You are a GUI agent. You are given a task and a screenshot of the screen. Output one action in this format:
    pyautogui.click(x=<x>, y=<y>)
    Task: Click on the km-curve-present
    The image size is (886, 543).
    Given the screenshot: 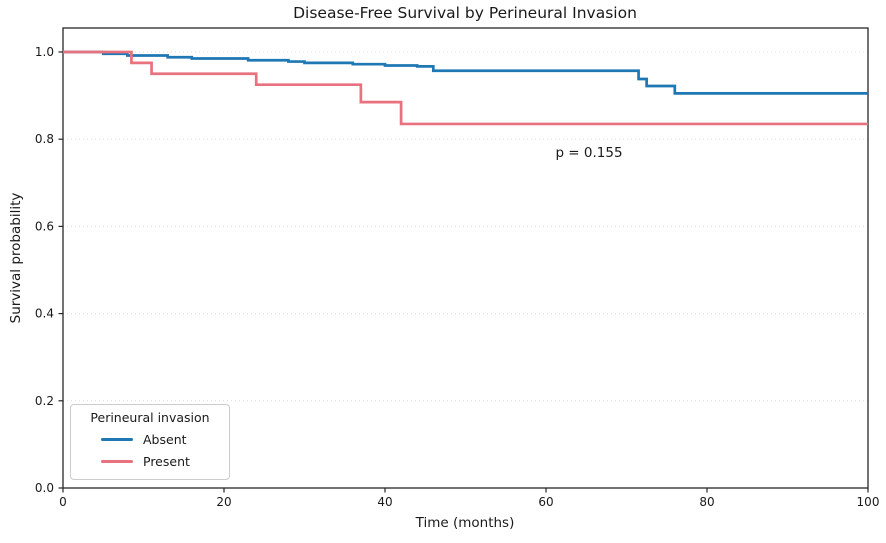 What is the action you would take?
    pyautogui.click(x=465, y=88)
    